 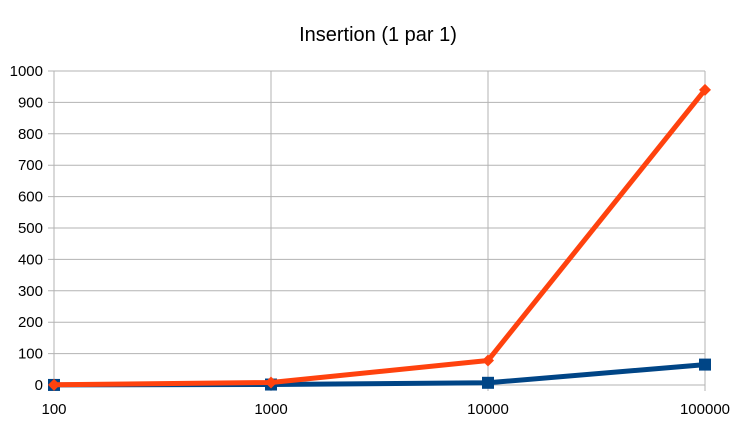 What do you see at coordinates (378, 35) in the screenshot?
I see `chart-title: Insertion (1 par 1)` at bounding box center [378, 35].